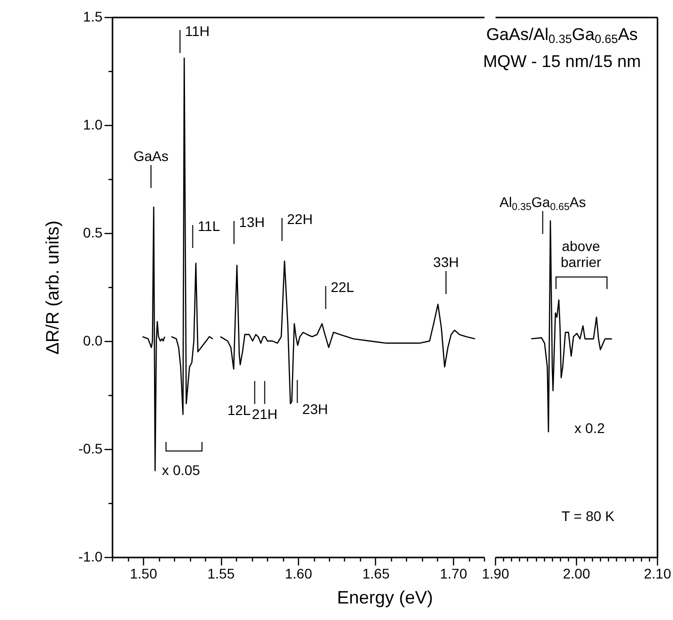 Image resolution: width=673 pixels, height=620 pixels. I want to click on annotation: above barrier, so click(581, 254).